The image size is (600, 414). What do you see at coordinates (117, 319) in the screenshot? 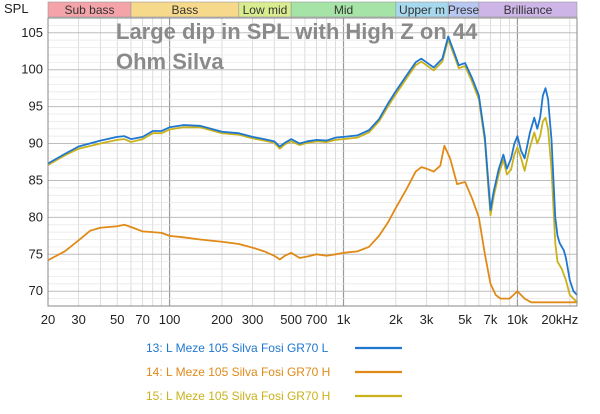
I see `x-tick-label: 50` at bounding box center [117, 319].